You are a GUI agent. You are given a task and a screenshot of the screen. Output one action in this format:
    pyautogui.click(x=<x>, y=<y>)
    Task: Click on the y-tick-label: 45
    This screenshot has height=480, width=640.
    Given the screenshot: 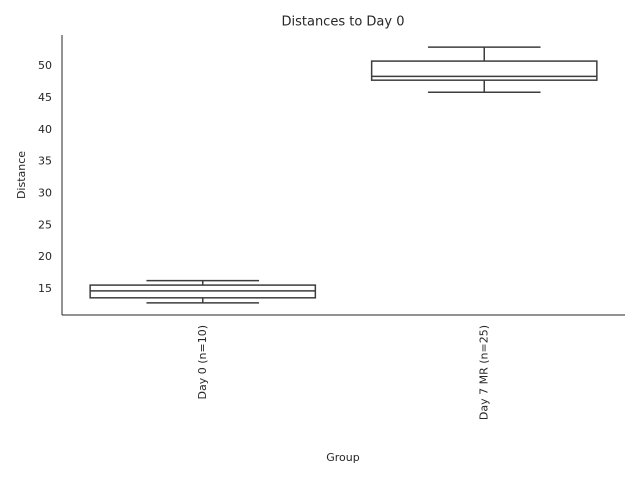 What is the action you would take?
    pyautogui.click(x=45, y=97)
    